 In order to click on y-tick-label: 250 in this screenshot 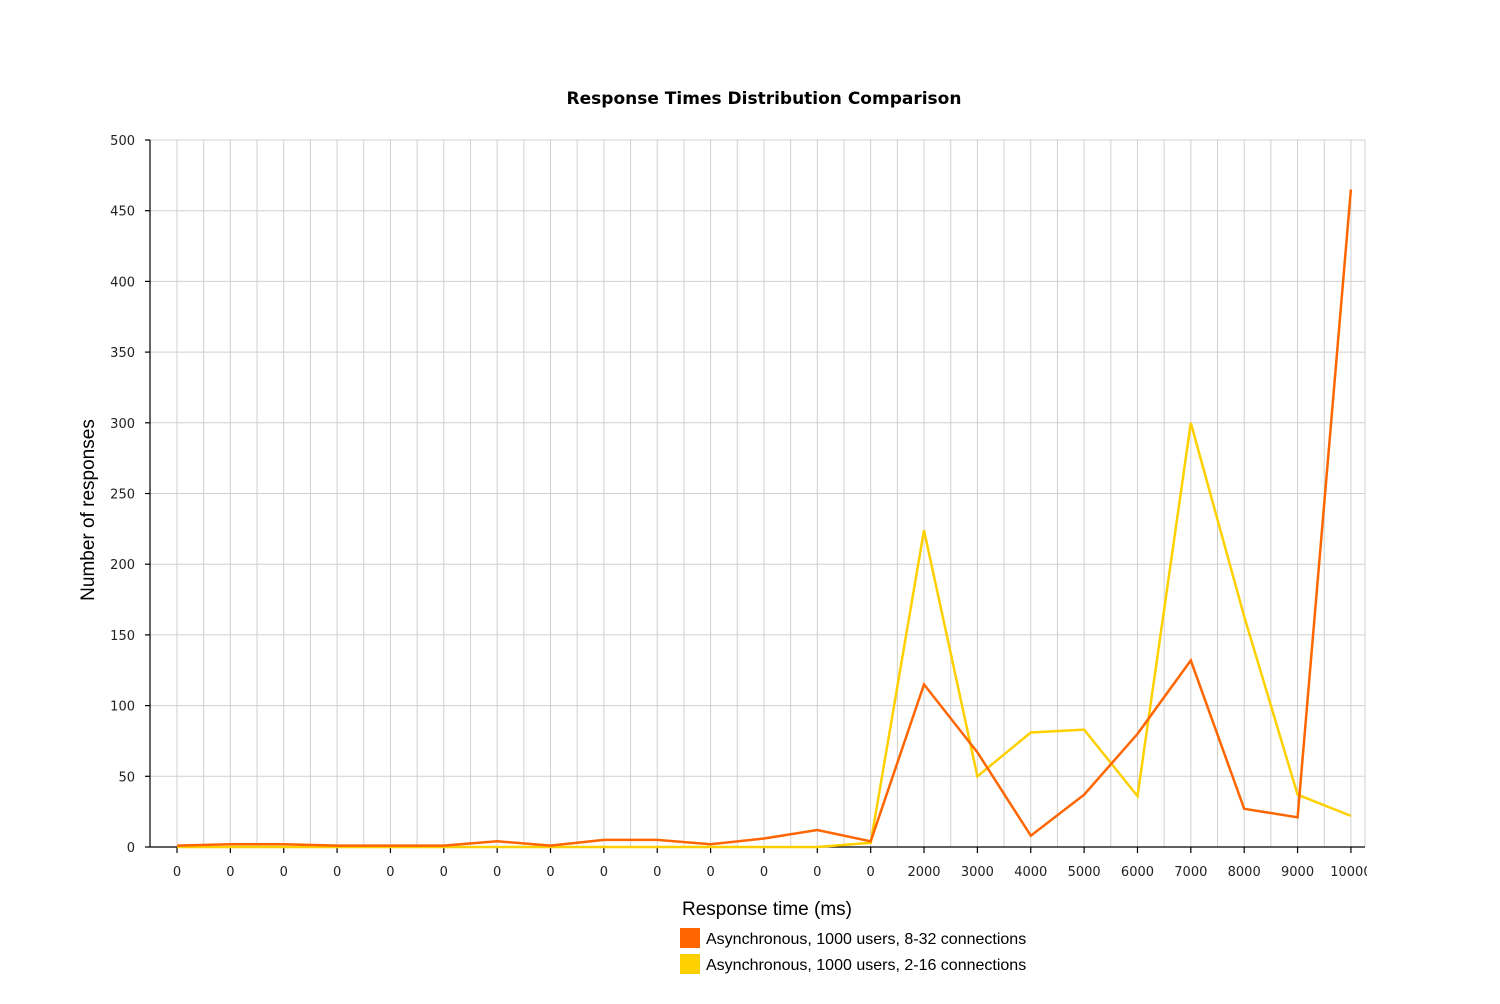, I will do `click(122, 495)`.